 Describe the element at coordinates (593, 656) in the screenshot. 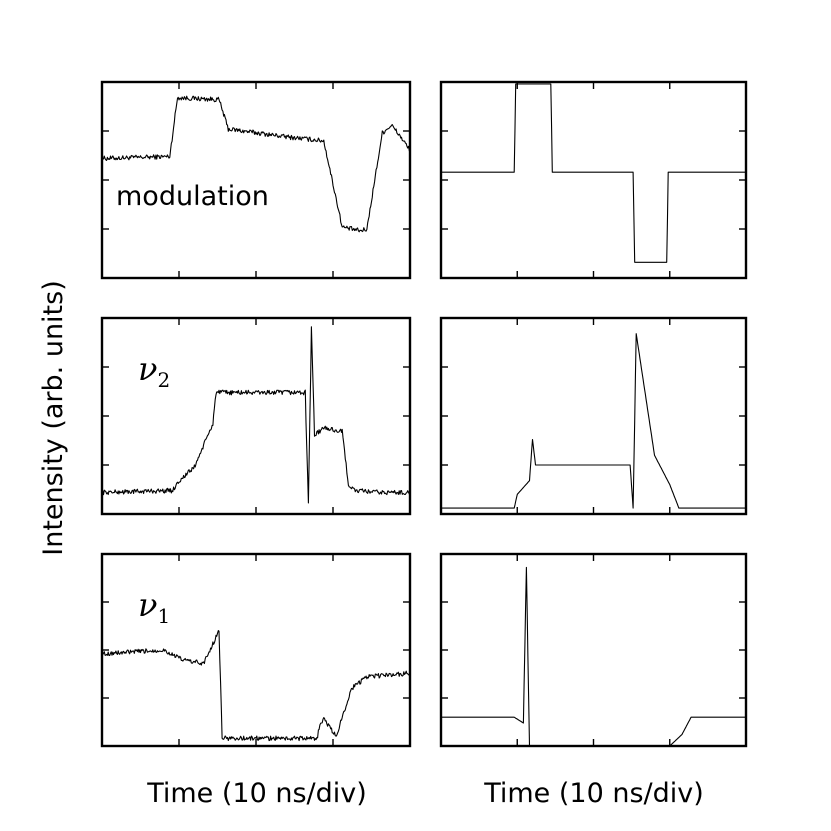

I see `trace-line-bottom-right` at that location.